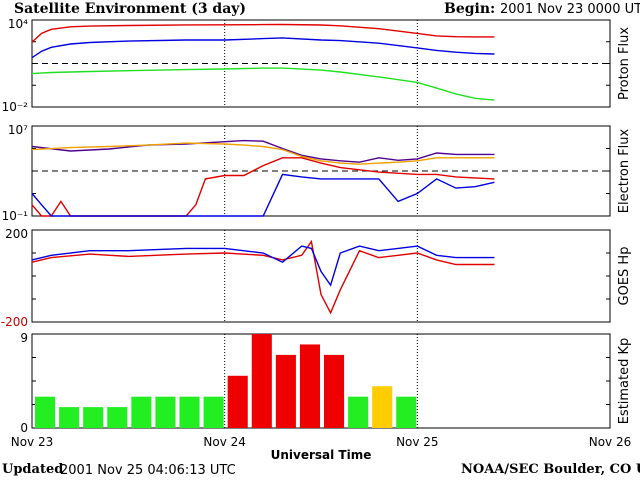 This screenshot has height=480, width=640. What do you see at coordinates (417, 442) in the screenshot?
I see `x-tick-label: Nov 25` at bounding box center [417, 442].